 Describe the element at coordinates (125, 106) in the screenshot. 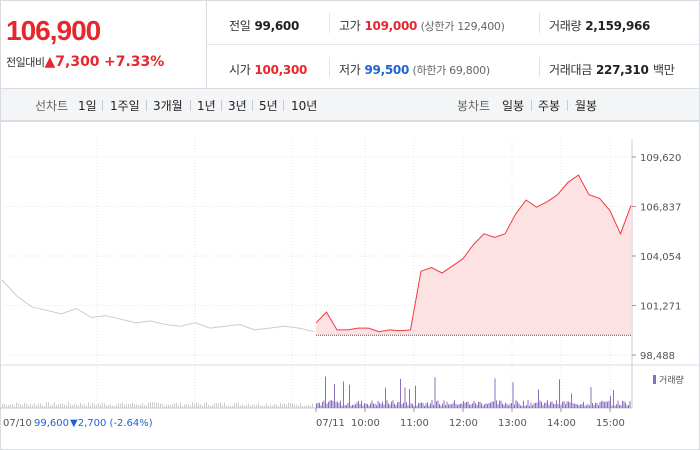

I see `period-1w: 1주일` at that location.